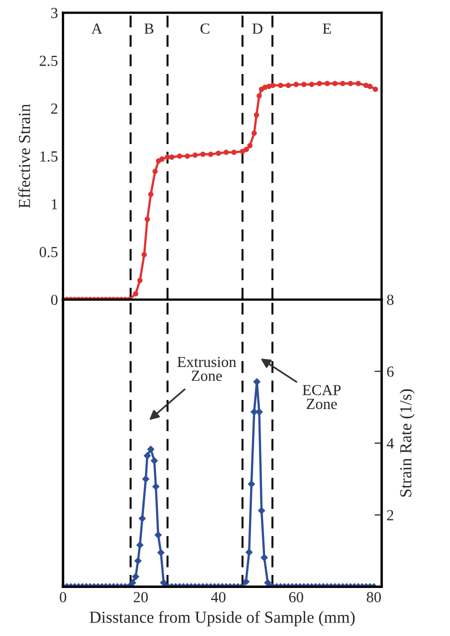 The height and width of the screenshot is (636, 450). I want to click on y-tick-label: 0, so click(54, 300).